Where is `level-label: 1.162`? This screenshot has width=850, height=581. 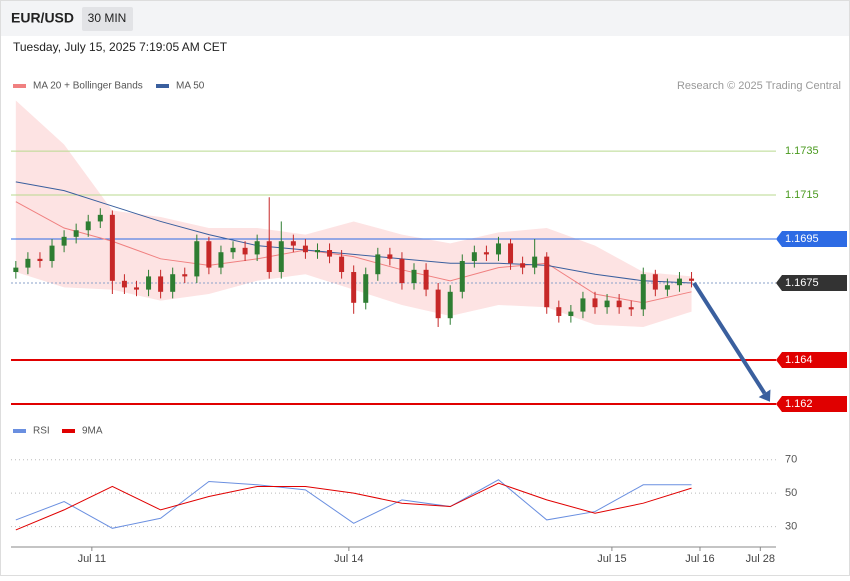 level-label: 1.162 is located at coordinates (799, 404).